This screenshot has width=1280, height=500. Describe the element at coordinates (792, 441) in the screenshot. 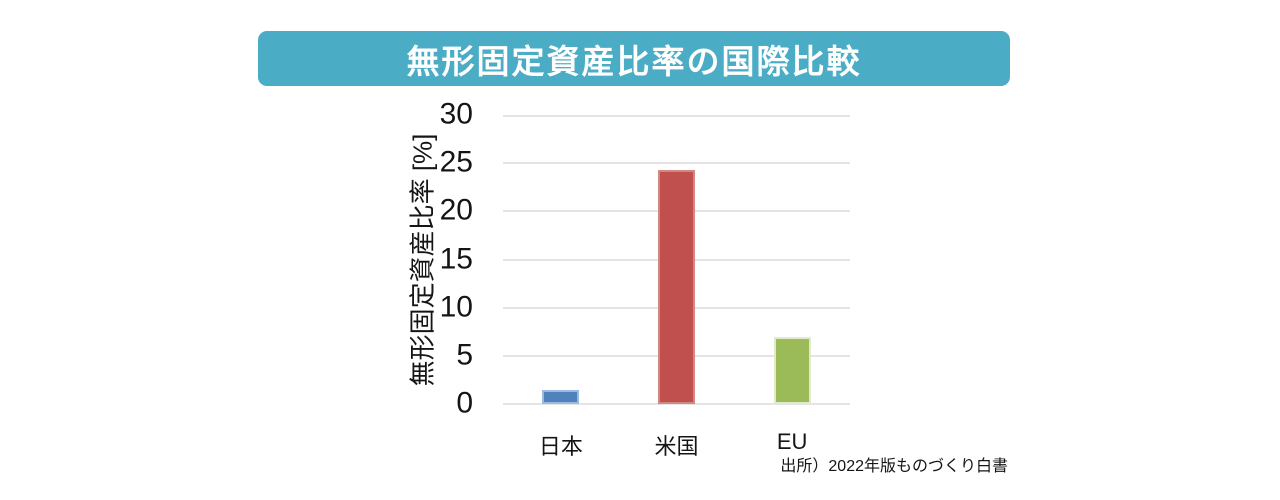

I see `x-axis-label: EU` at that location.